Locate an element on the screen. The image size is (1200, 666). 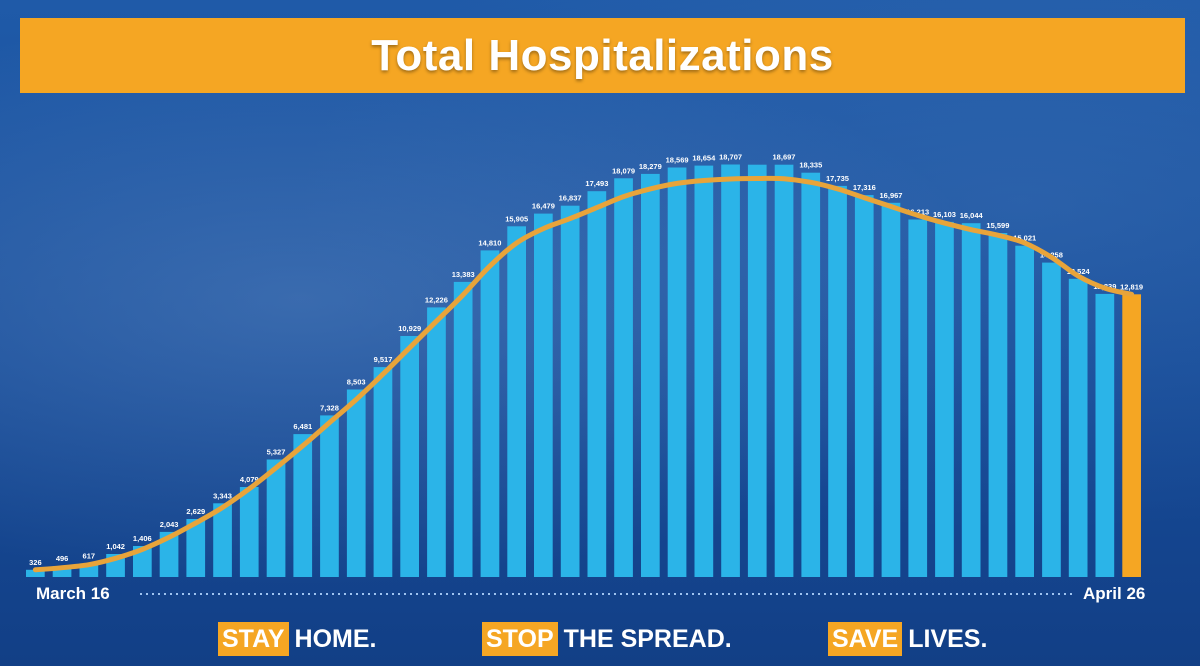
bar-value-label: 1,406 is located at coordinates (142, 538).